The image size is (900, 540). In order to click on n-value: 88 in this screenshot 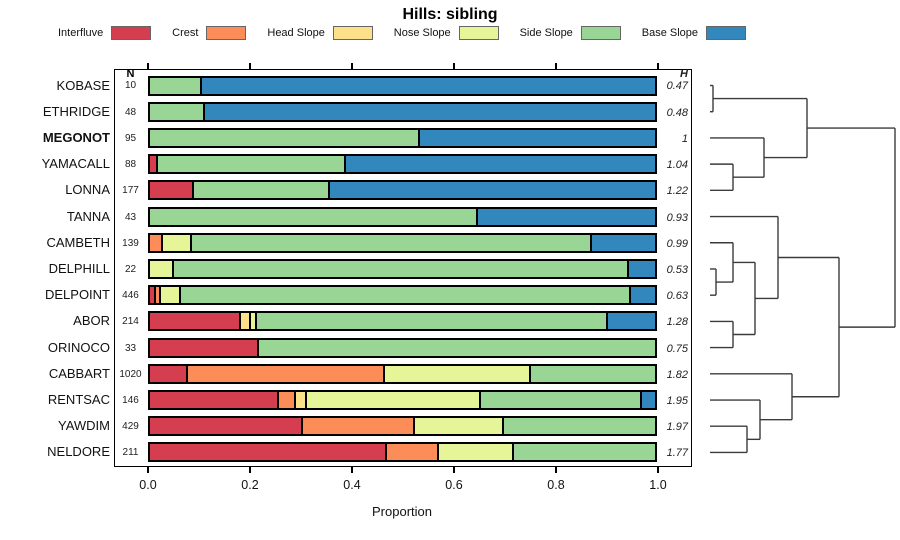, I will do `click(130, 165)`.